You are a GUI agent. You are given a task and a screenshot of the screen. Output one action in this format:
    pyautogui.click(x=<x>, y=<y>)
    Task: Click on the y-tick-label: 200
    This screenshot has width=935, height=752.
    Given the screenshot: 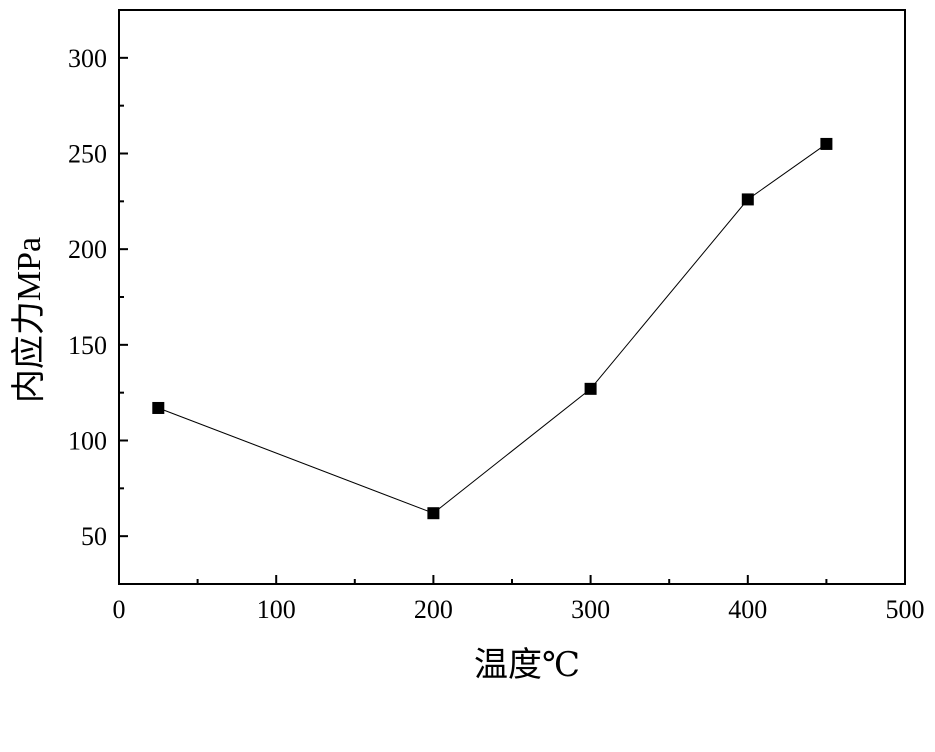 What is the action you would take?
    pyautogui.click(x=87, y=249)
    